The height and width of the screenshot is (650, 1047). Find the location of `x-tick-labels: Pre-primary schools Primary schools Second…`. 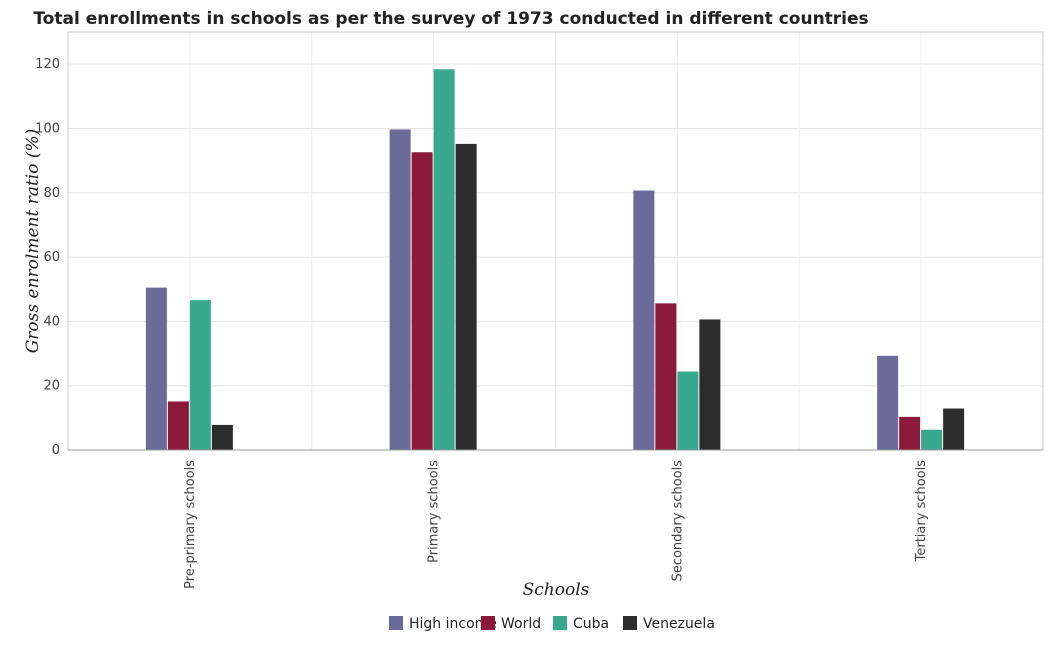

x-tick-labels: Pre-primary schools Primary schools Second… is located at coordinates (556, 524).